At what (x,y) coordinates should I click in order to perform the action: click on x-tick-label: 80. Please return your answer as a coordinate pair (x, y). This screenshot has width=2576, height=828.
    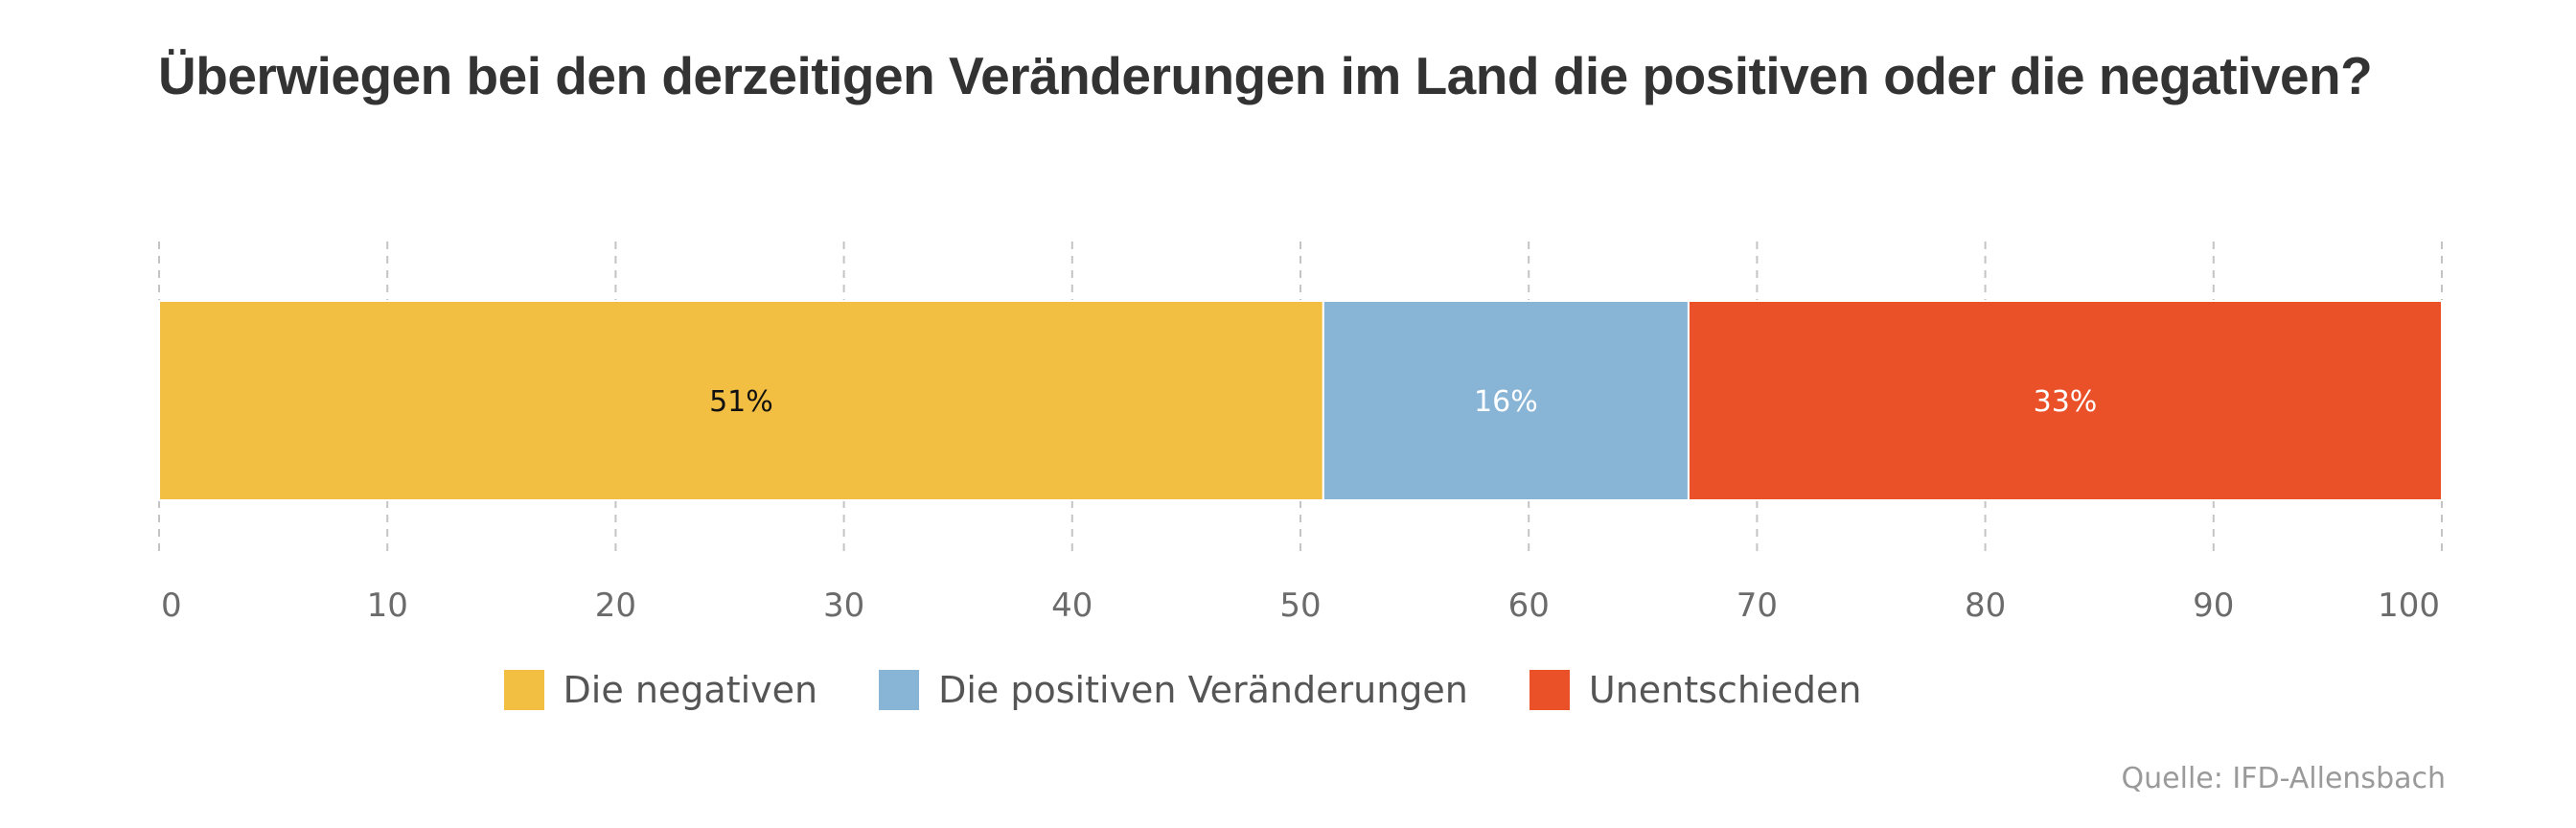
    Looking at the image, I should click on (1985, 605).